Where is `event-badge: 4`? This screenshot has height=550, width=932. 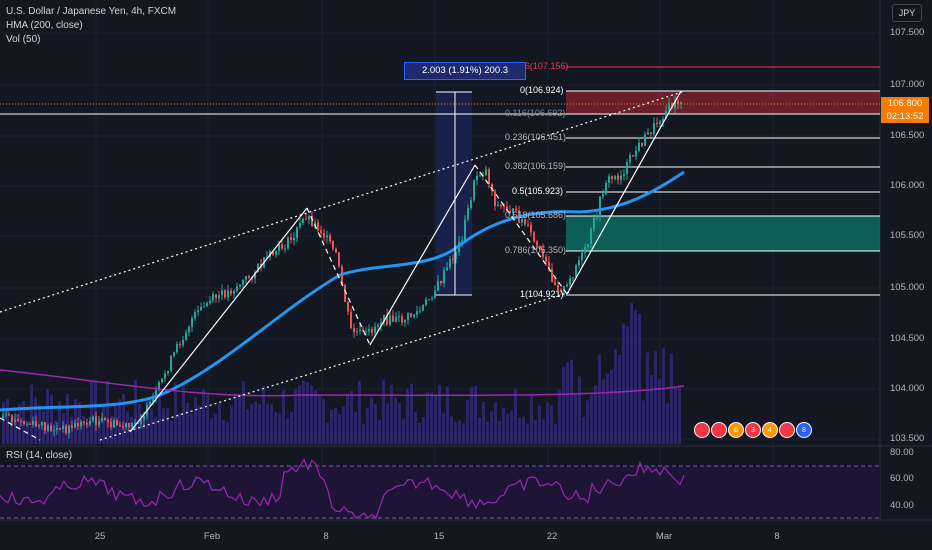 event-badge: 4 is located at coordinates (770, 430).